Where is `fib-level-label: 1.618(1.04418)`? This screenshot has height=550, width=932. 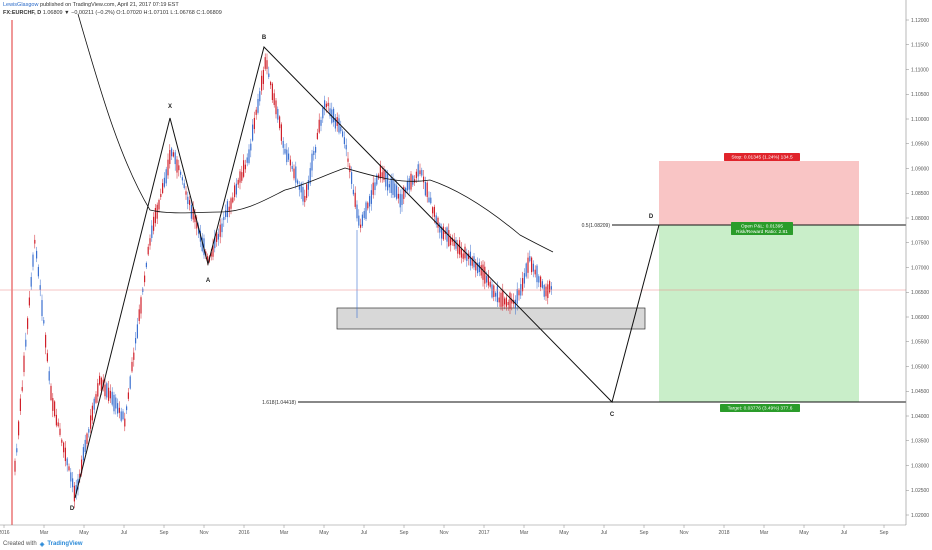 fib-level-label: 1.618(1.04418) is located at coordinates (279, 403).